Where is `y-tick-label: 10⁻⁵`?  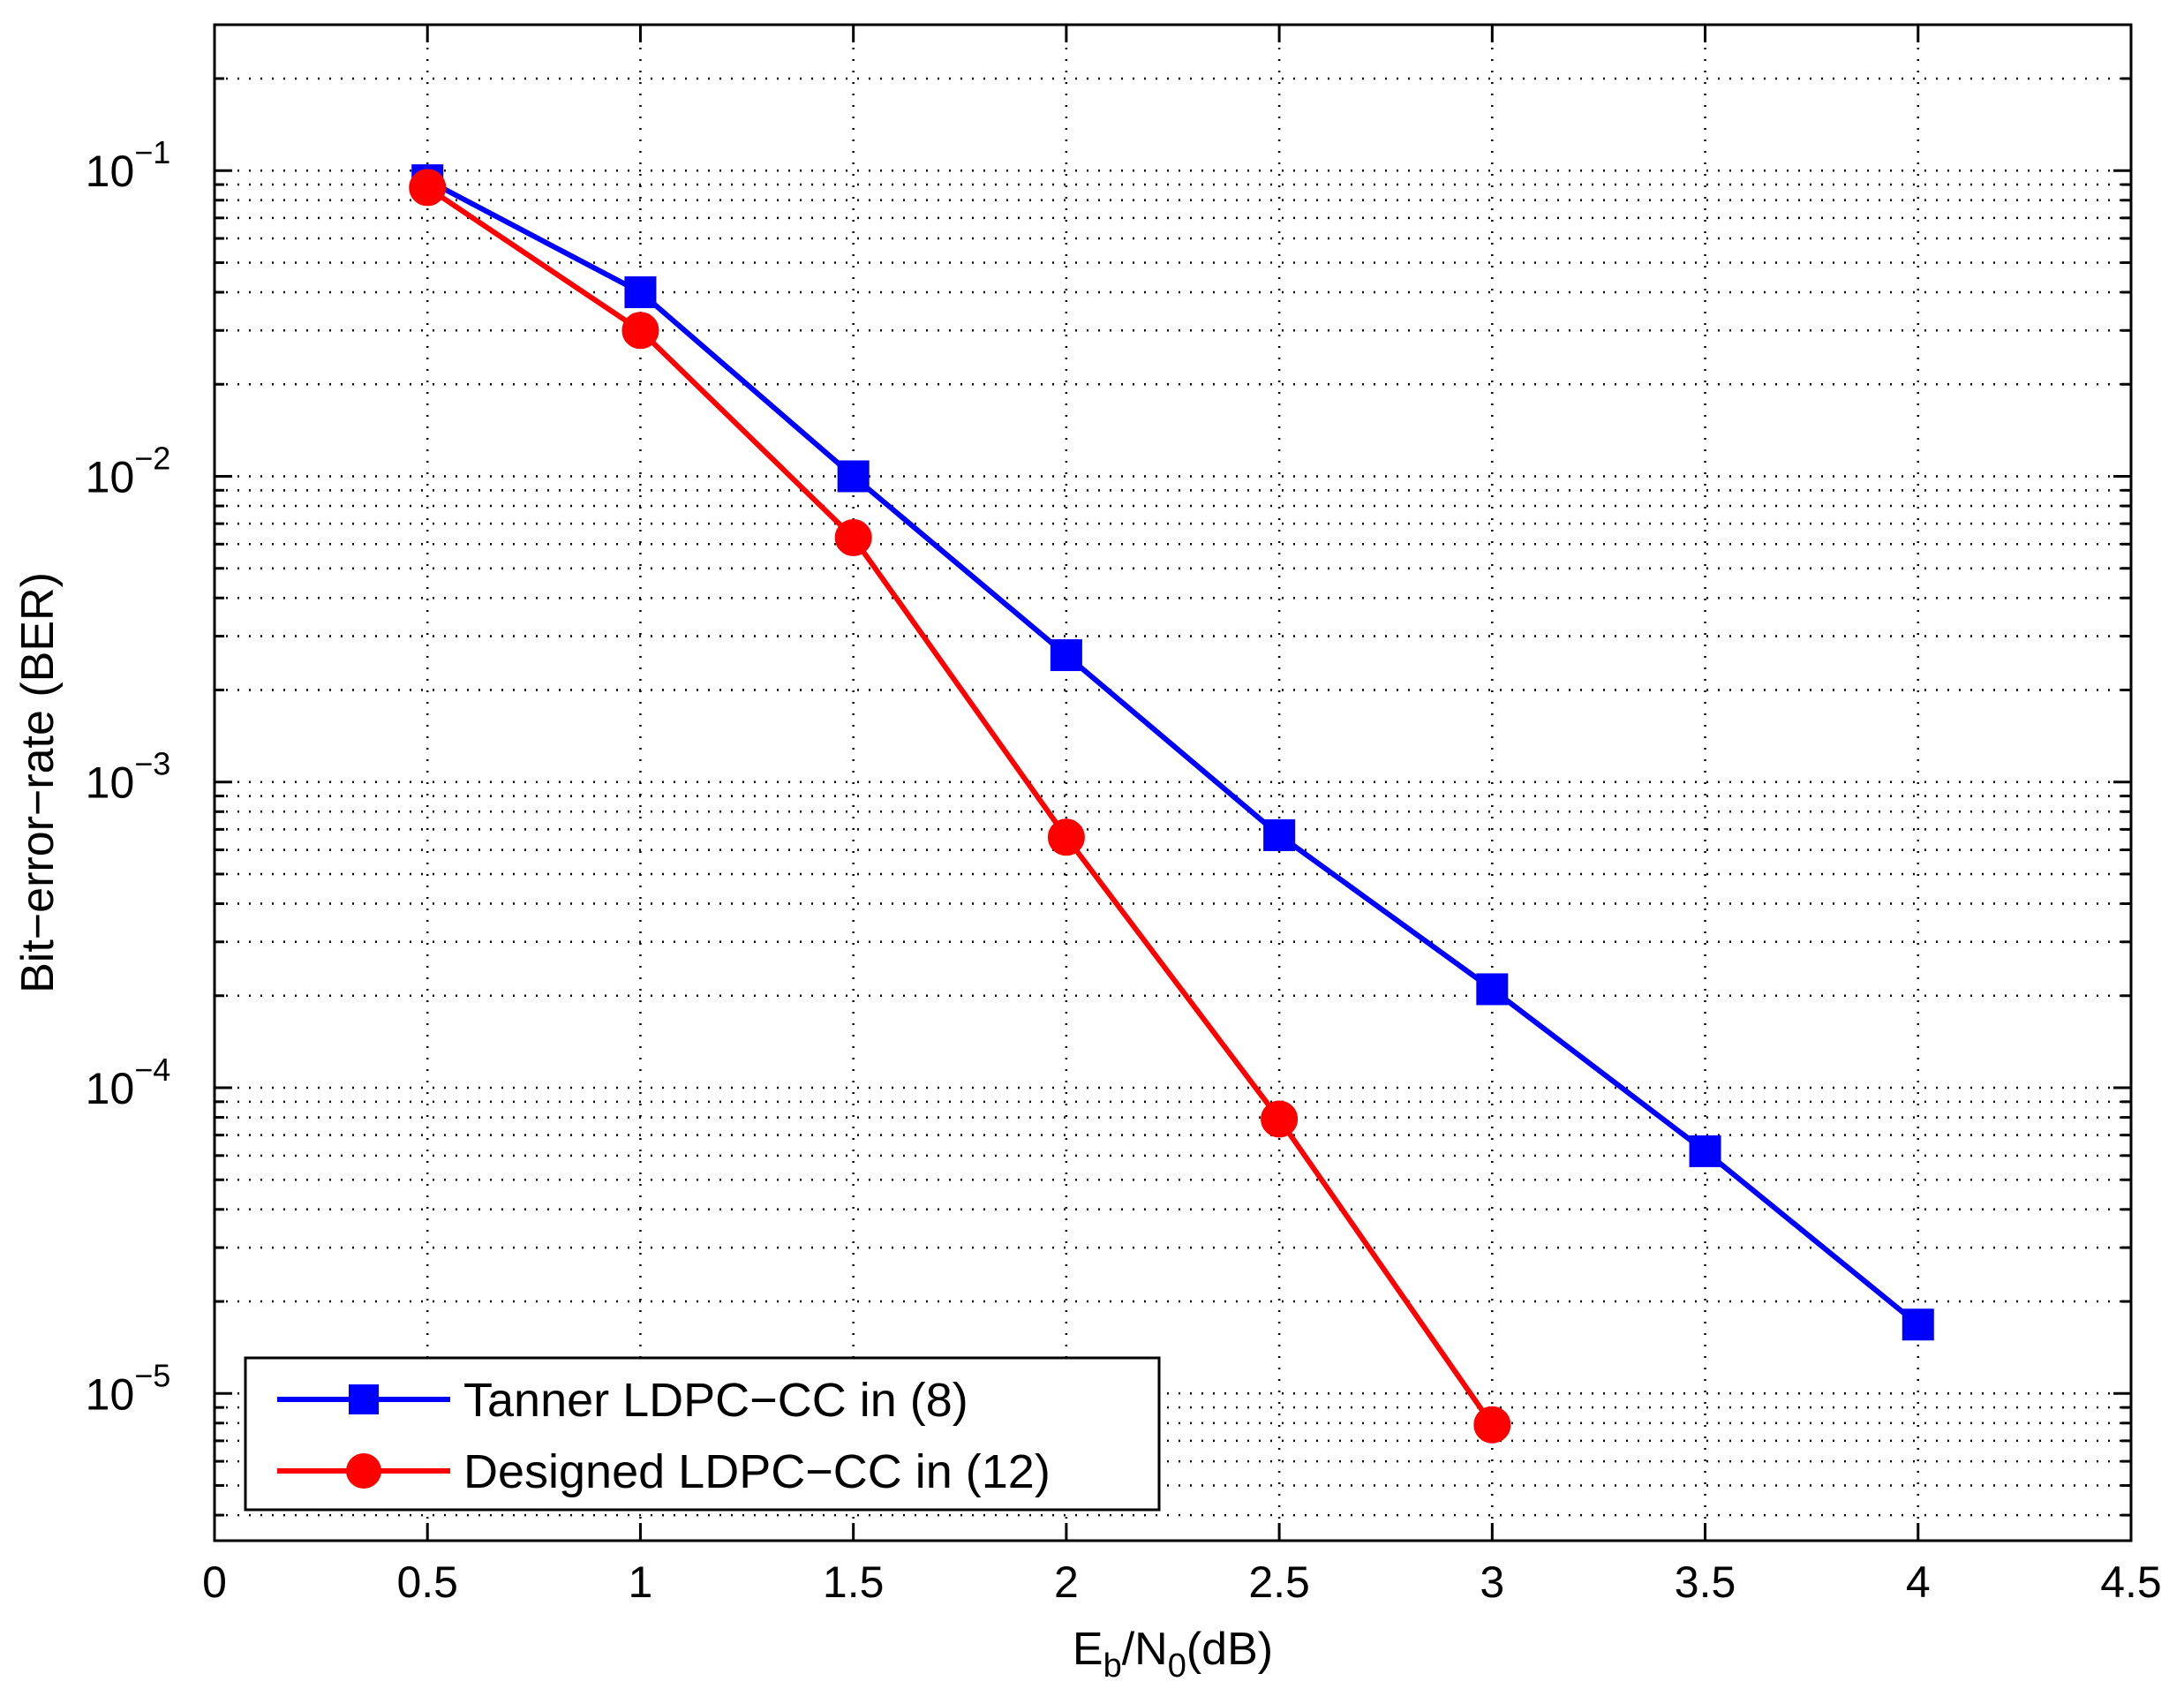
y-tick-label: 10⁻⁵ is located at coordinates (128, 1388).